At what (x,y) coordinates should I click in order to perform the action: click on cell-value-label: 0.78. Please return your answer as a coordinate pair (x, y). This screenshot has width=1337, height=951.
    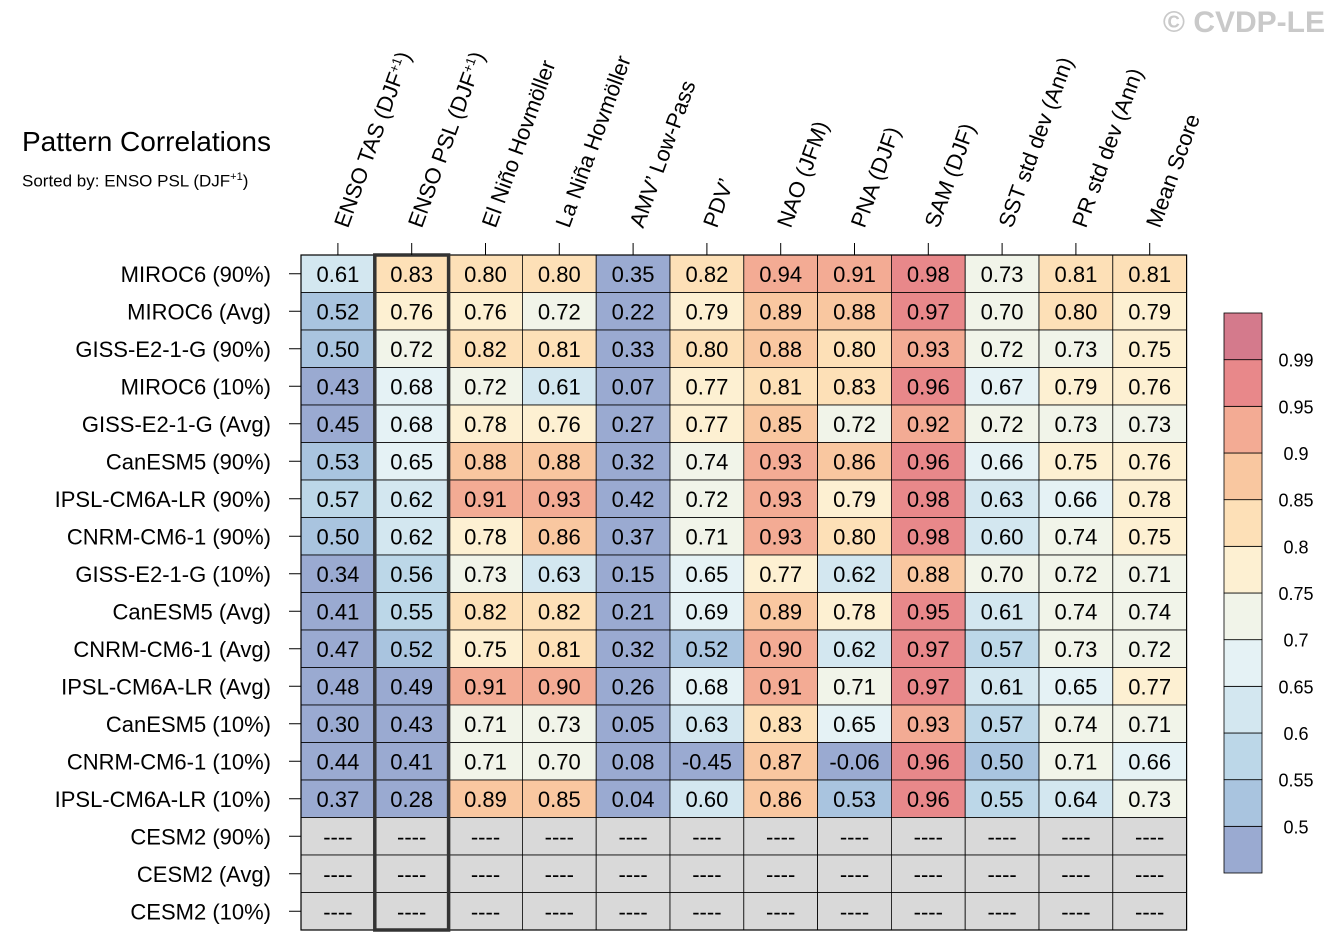
    Looking at the image, I should click on (485, 424).